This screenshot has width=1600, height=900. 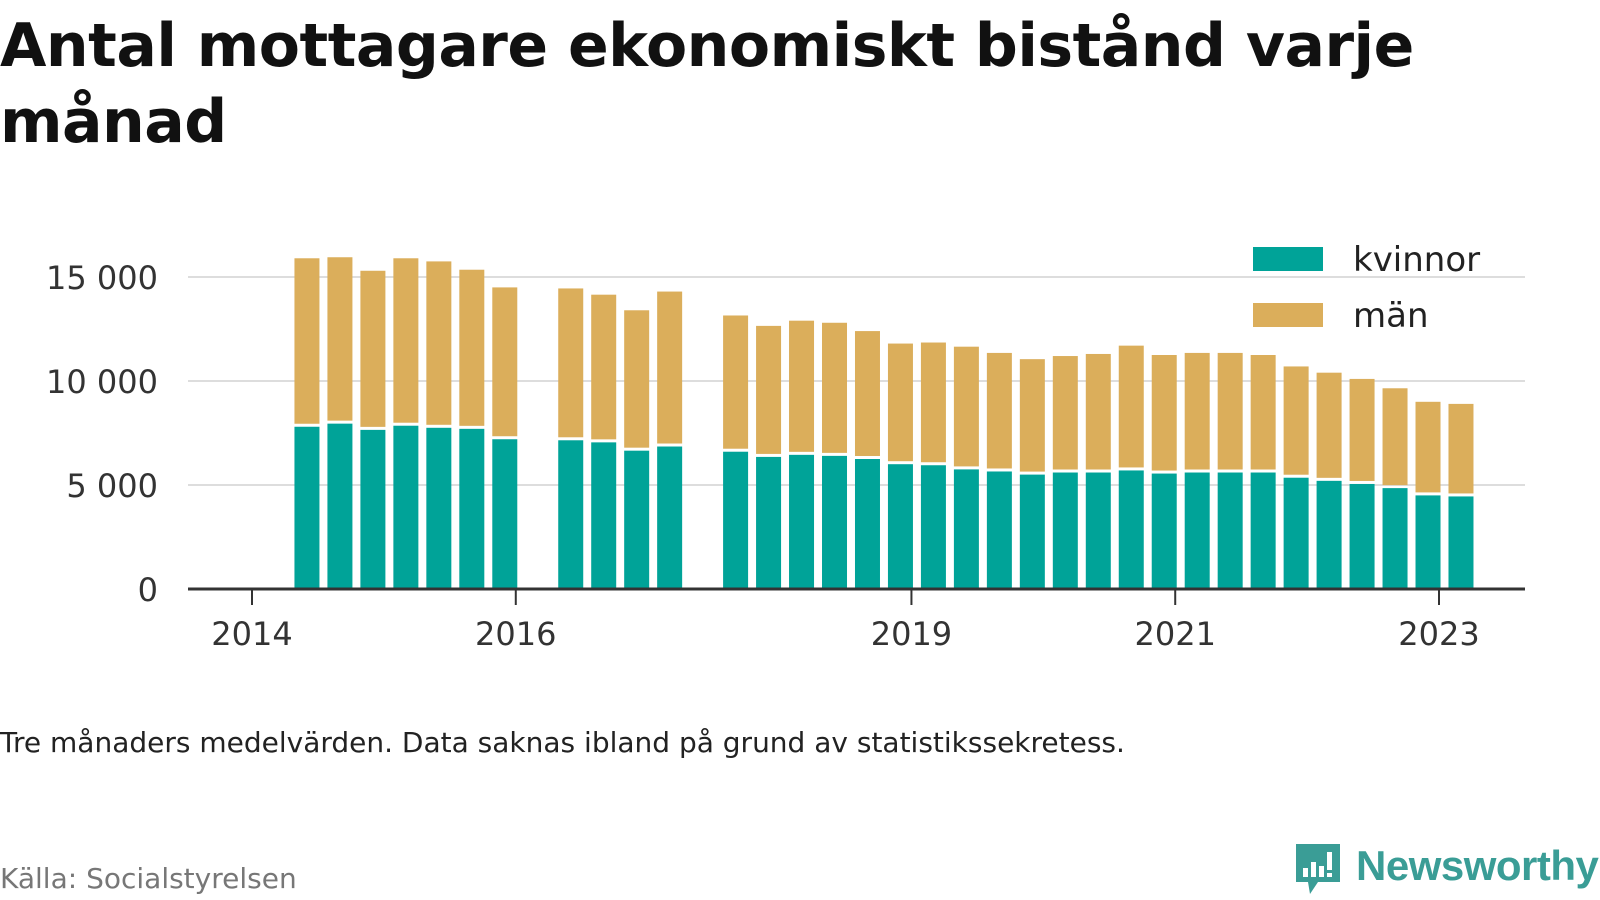 What do you see at coordinates (515, 634) in the screenshot?
I see `x-tick-label: 2016` at bounding box center [515, 634].